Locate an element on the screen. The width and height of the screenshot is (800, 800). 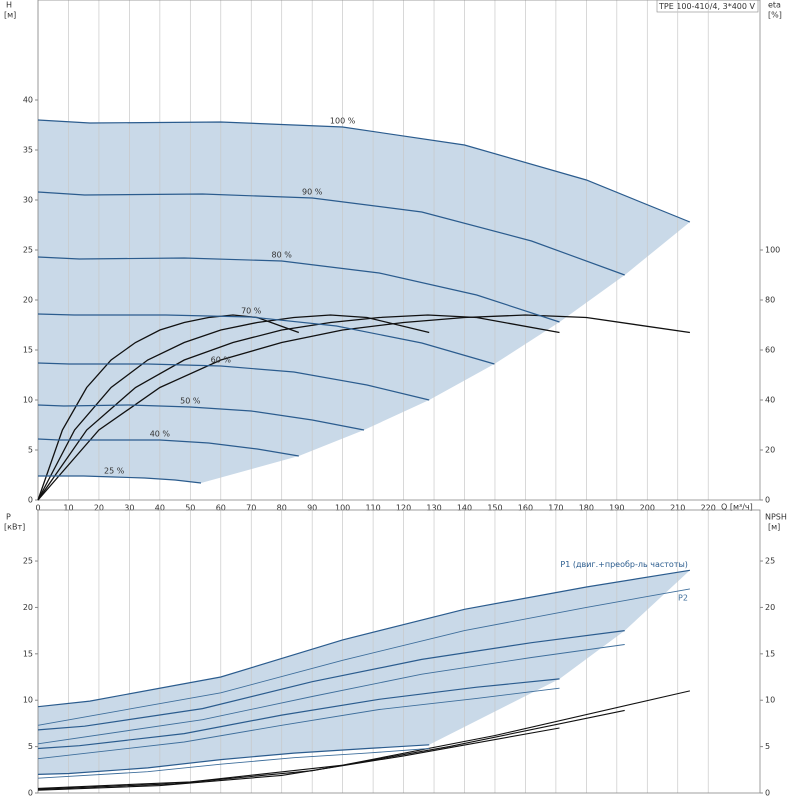
y-axis-unit: [м] is located at coordinates (10, 15).